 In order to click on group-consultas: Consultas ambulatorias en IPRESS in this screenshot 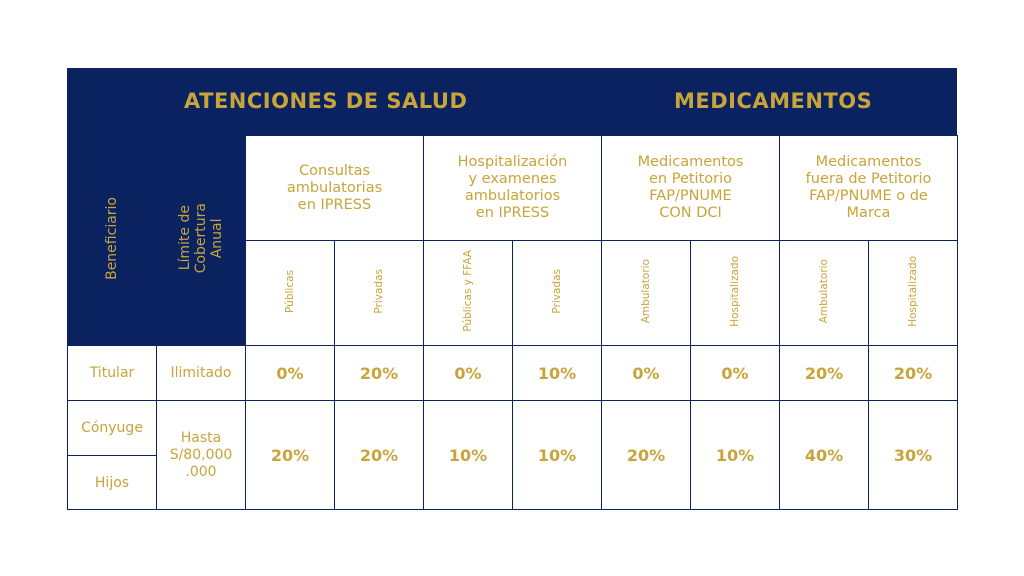, I will do `click(334, 188)`.